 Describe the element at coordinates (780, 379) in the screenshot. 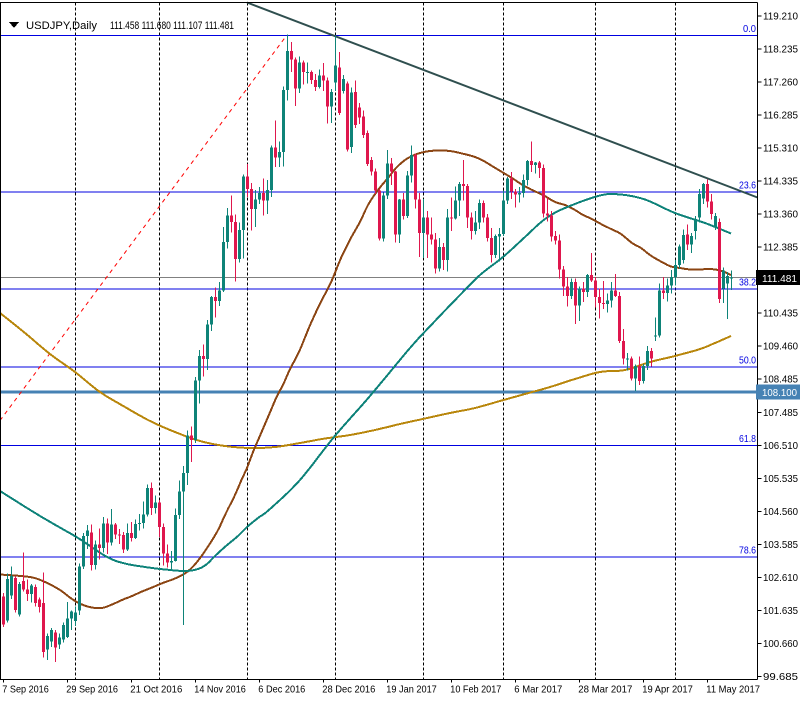

I see `svg-text: 108.485` at that location.